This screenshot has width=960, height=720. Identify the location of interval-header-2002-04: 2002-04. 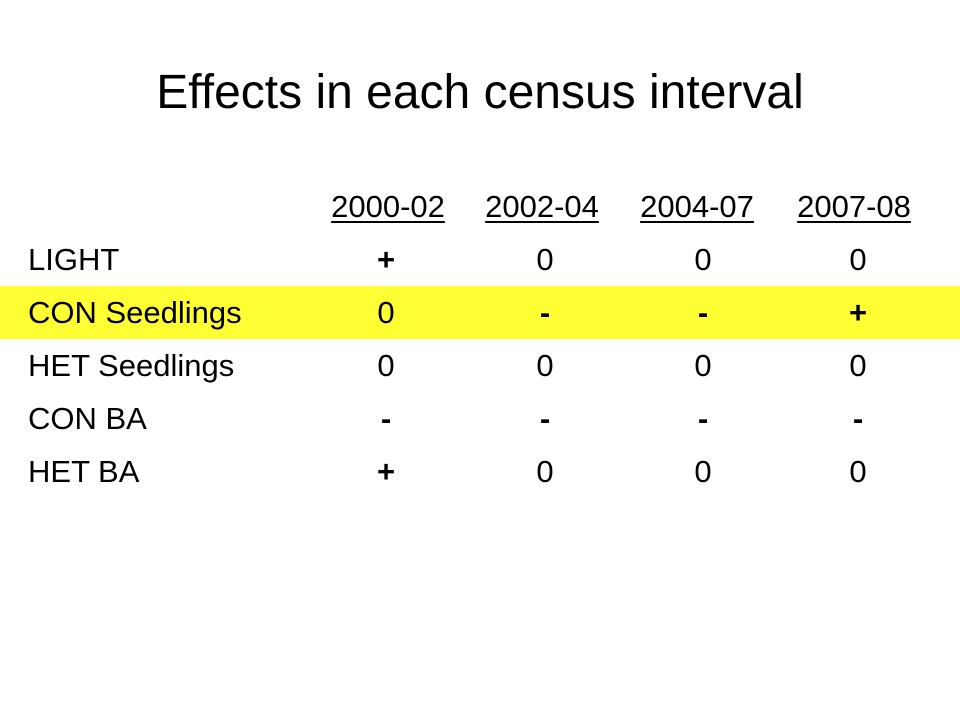
(542, 206).